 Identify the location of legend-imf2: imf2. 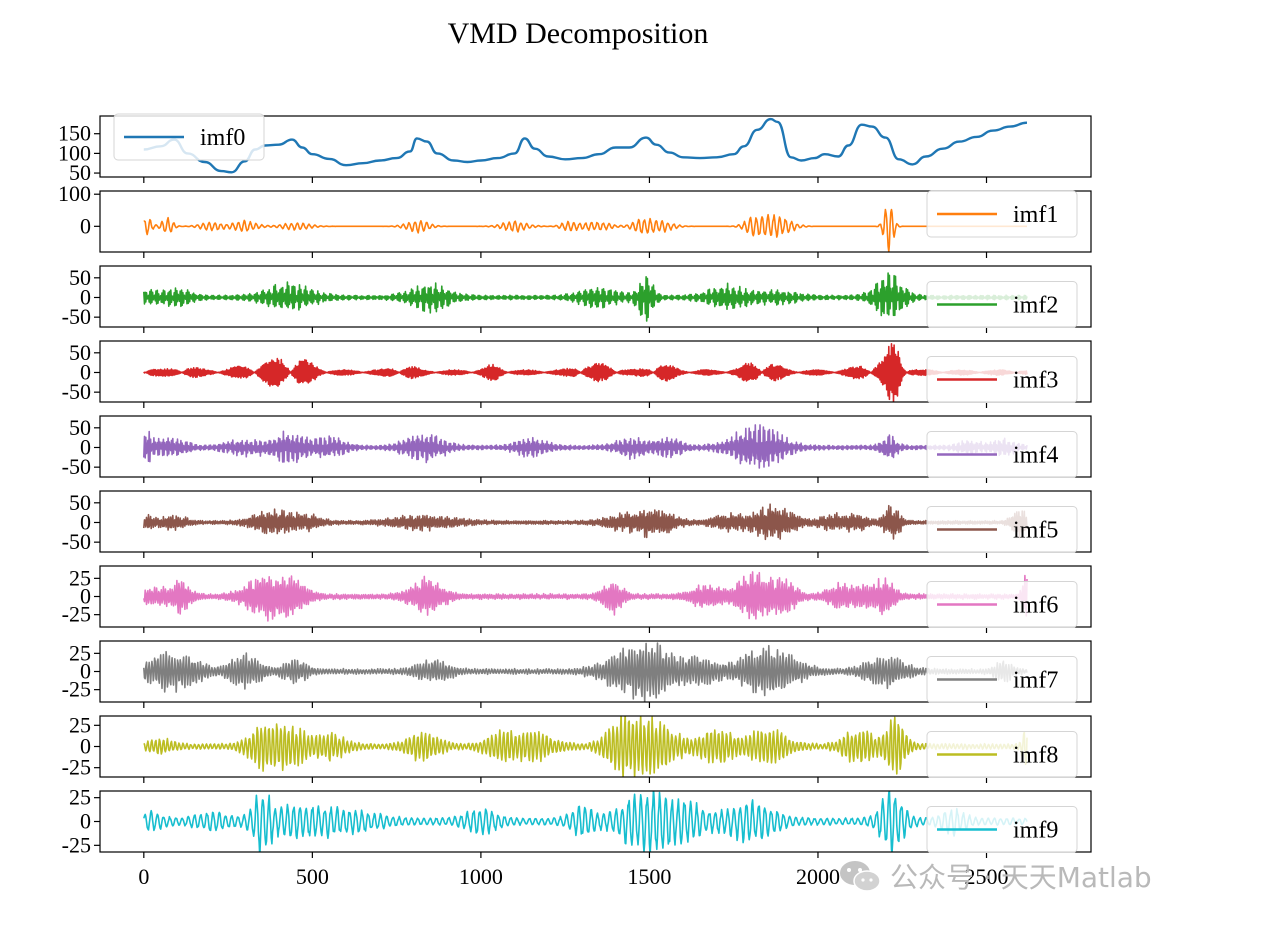
(1002, 304).